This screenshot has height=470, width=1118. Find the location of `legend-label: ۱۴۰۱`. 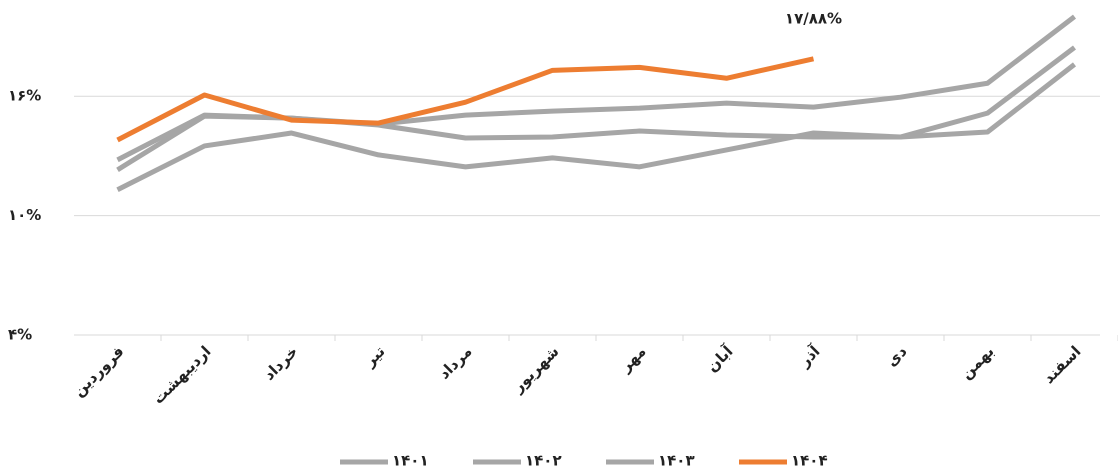

legend-label: ۱۴۰۱ is located at coordinates (410, 461).